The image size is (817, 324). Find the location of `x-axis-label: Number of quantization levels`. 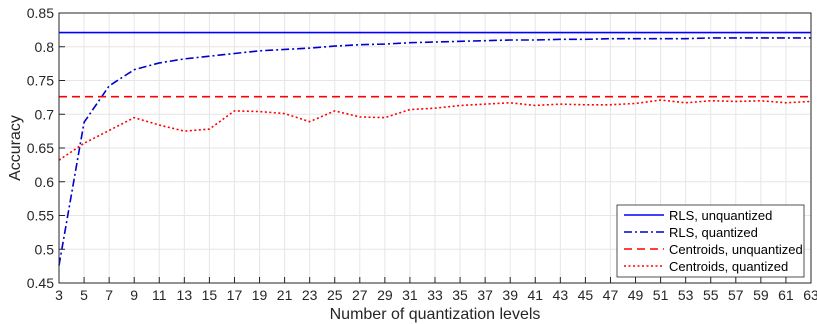

x-axis-label: Number of quantization levels is located at coordinates (435, 314).